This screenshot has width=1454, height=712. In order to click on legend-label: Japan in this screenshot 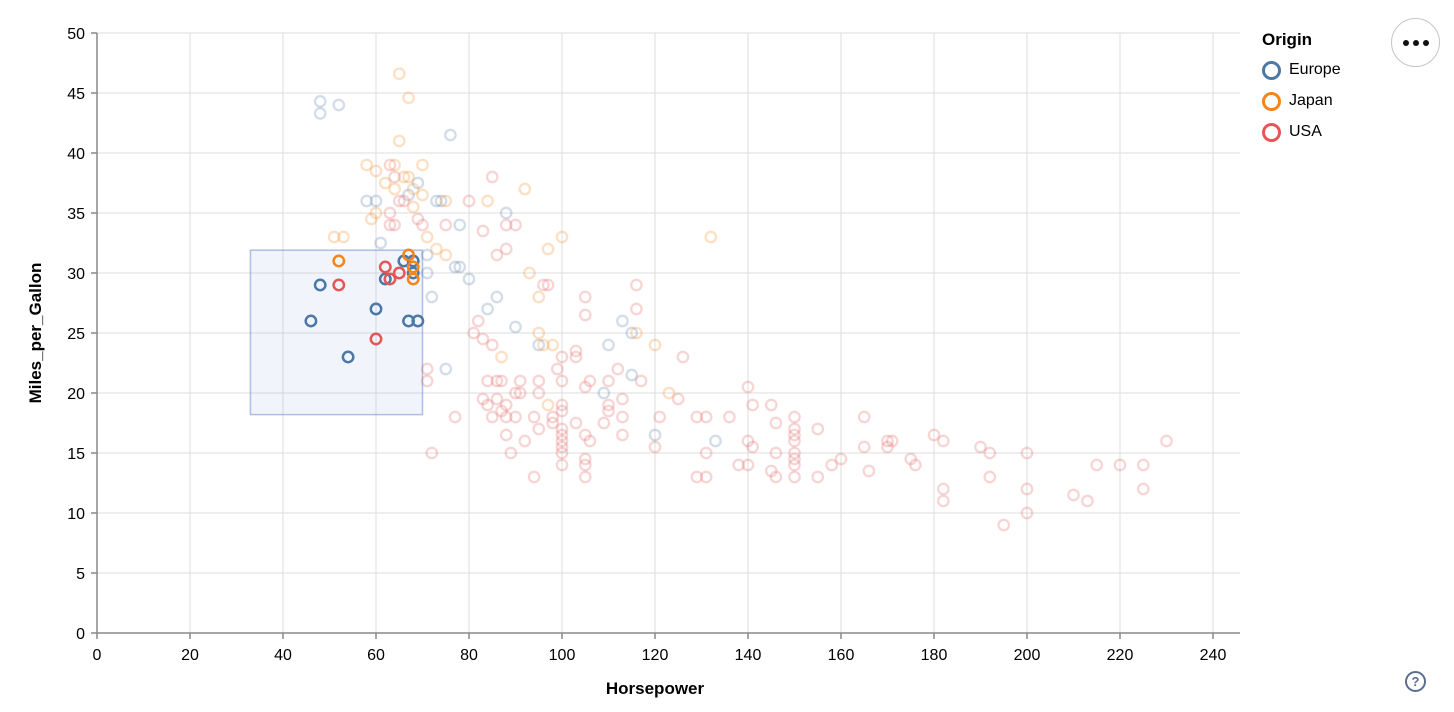, I will do `click(1311, 100)`.